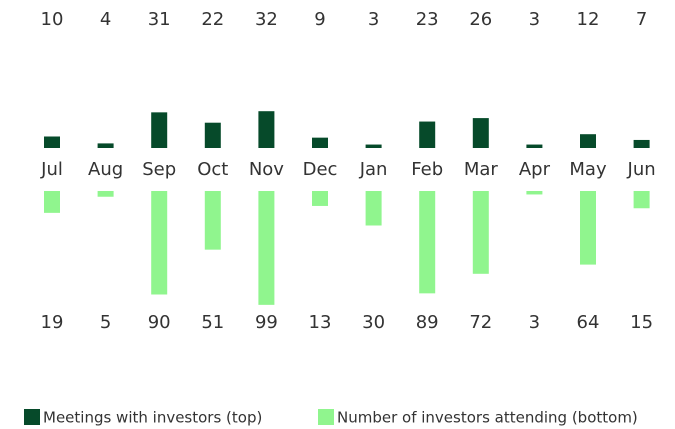  What do you see at coordinates (535, 169) in the screenshot?
I see `month-label: Apr` at bounding box center [535, 169].